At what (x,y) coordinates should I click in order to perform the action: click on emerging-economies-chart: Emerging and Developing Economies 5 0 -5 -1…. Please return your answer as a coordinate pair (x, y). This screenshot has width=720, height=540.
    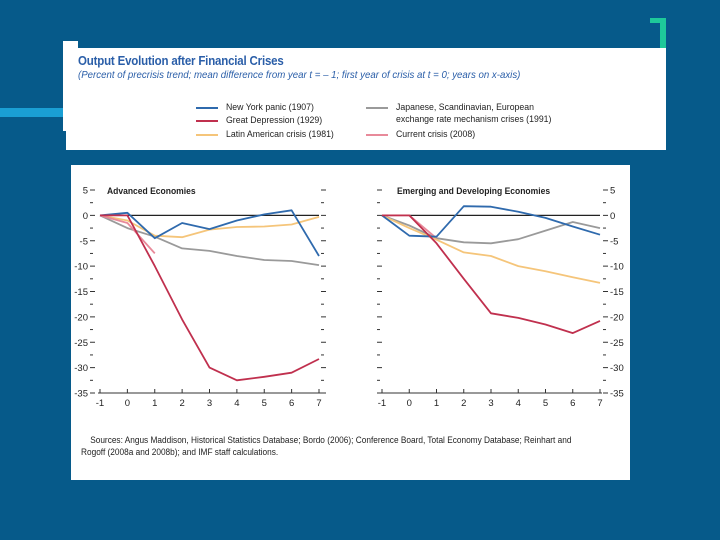
    Looking at the image, I should click on (500, 297).